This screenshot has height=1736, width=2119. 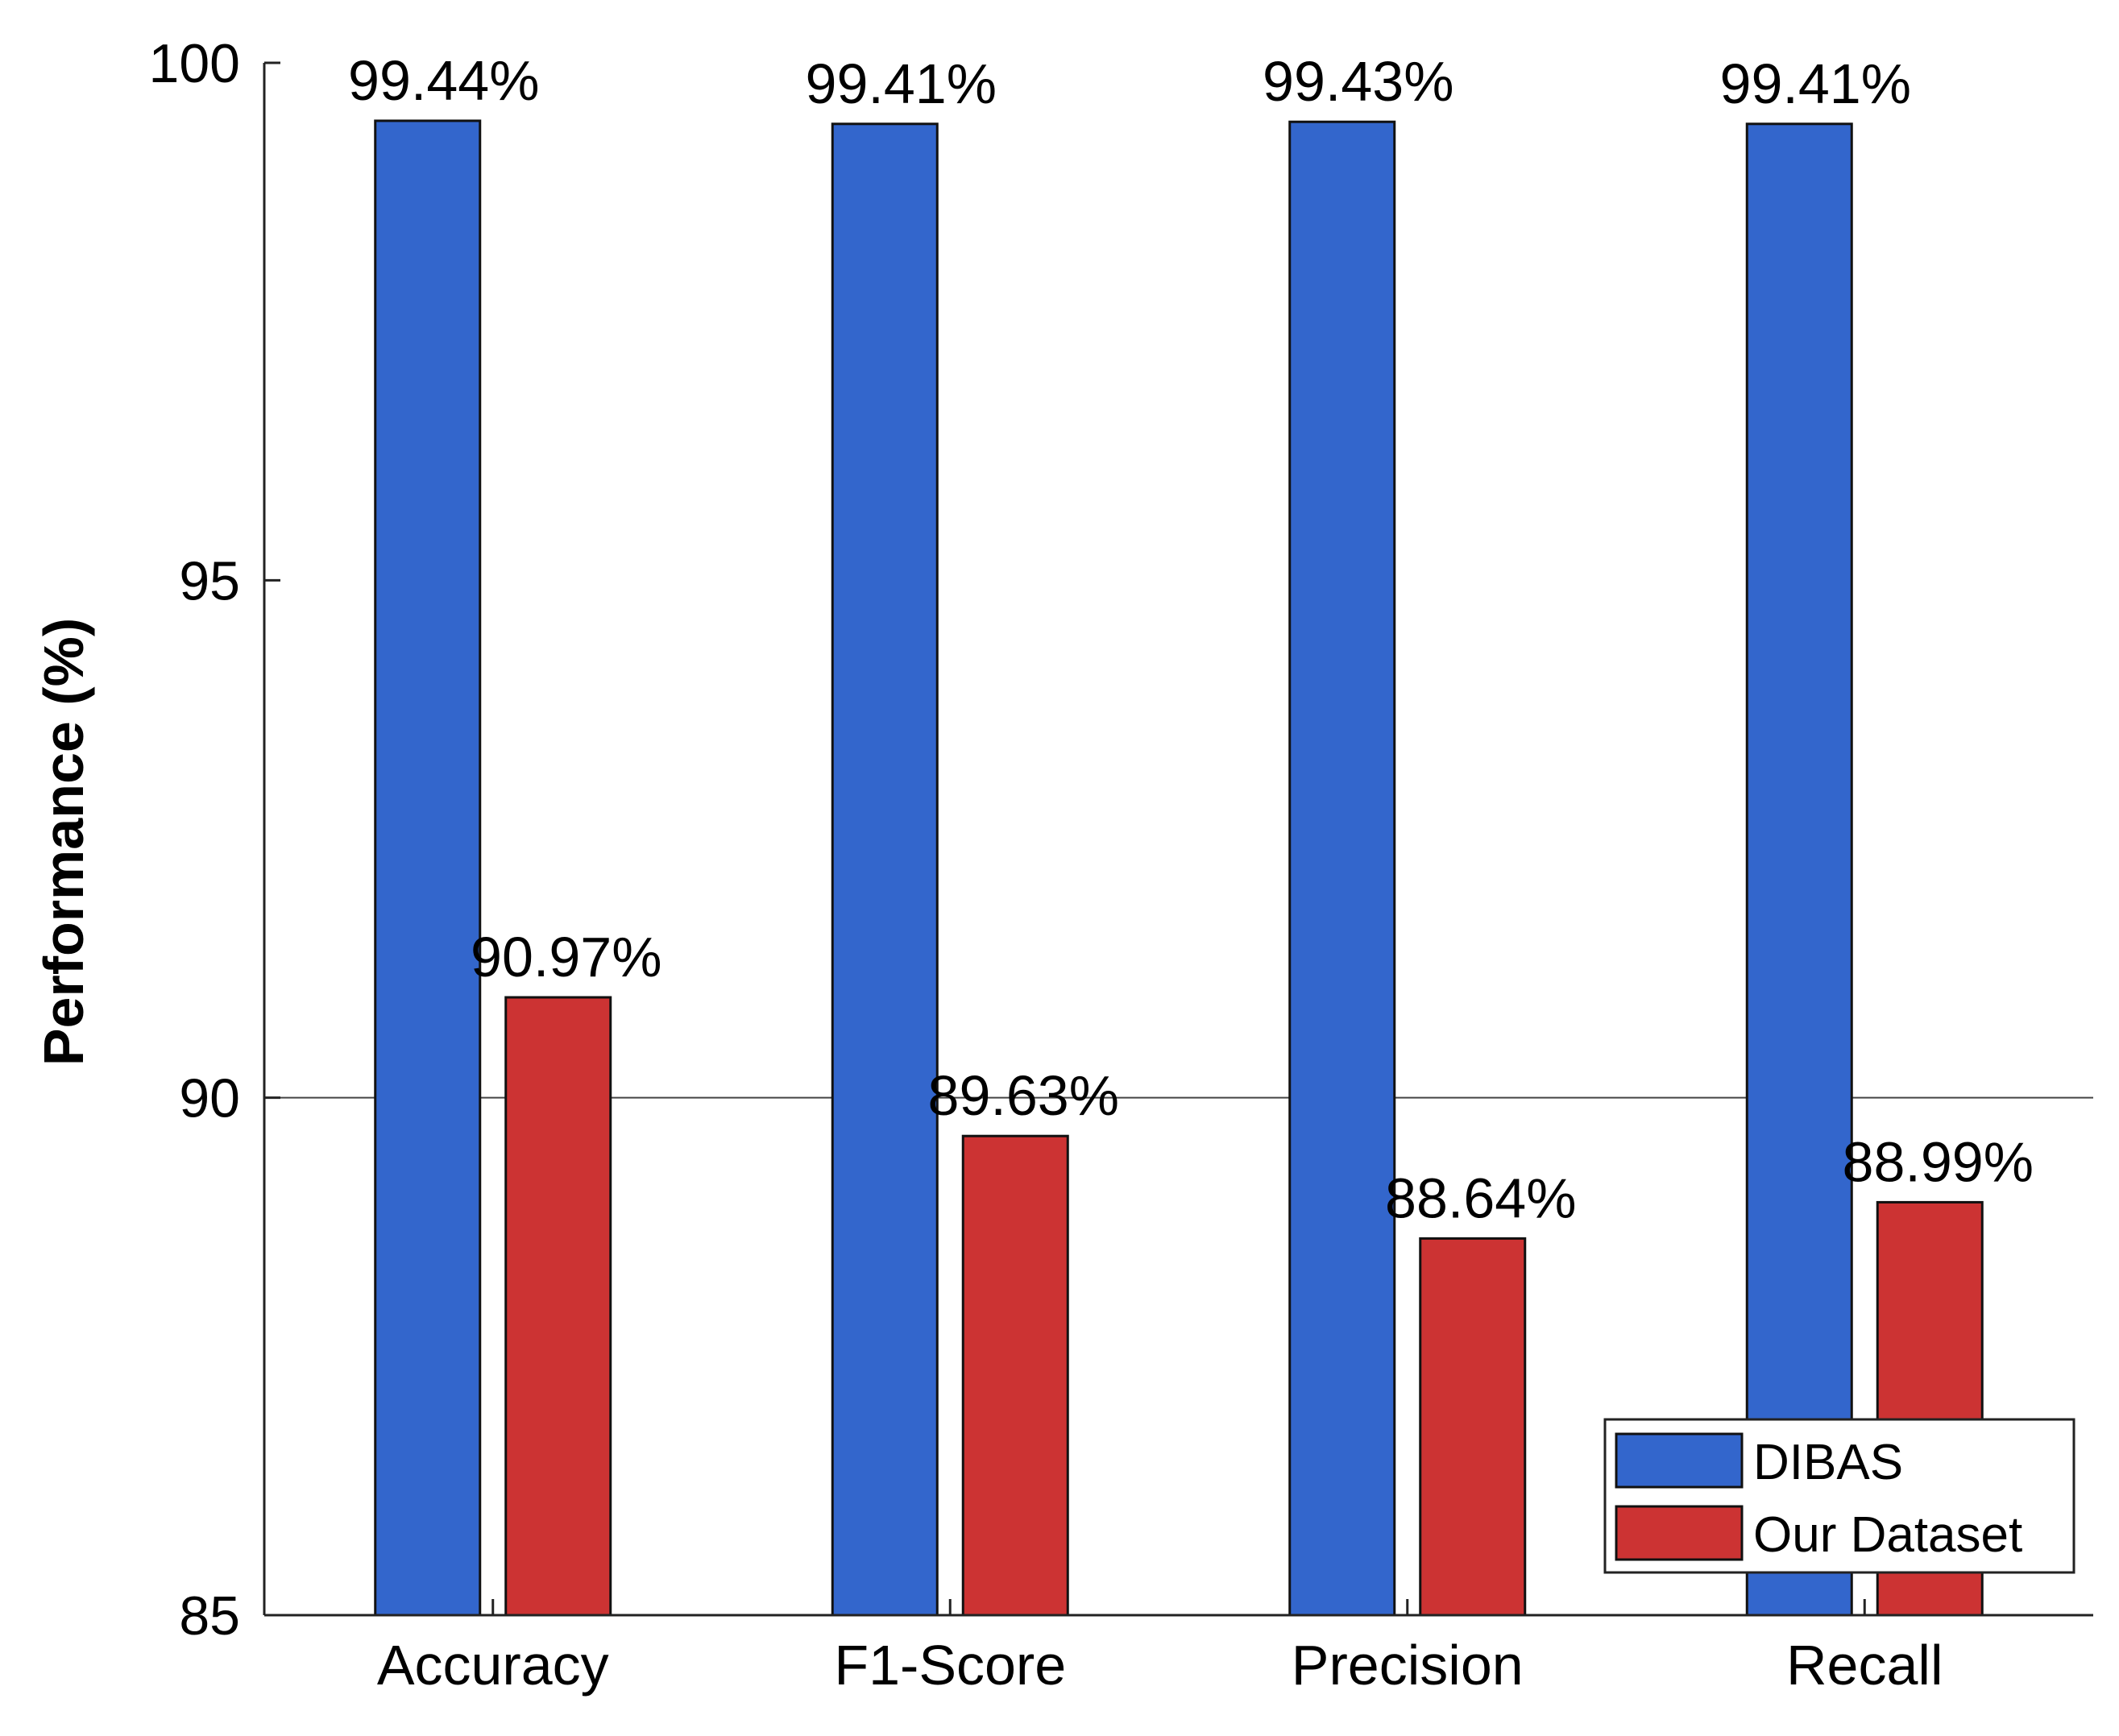 What do you see at coordinates (1160, 1648) in the screenshot?
I see `x-ticks-group: Accuracy F1-Score Precision Recall` at bounding box center [1160, 1648].